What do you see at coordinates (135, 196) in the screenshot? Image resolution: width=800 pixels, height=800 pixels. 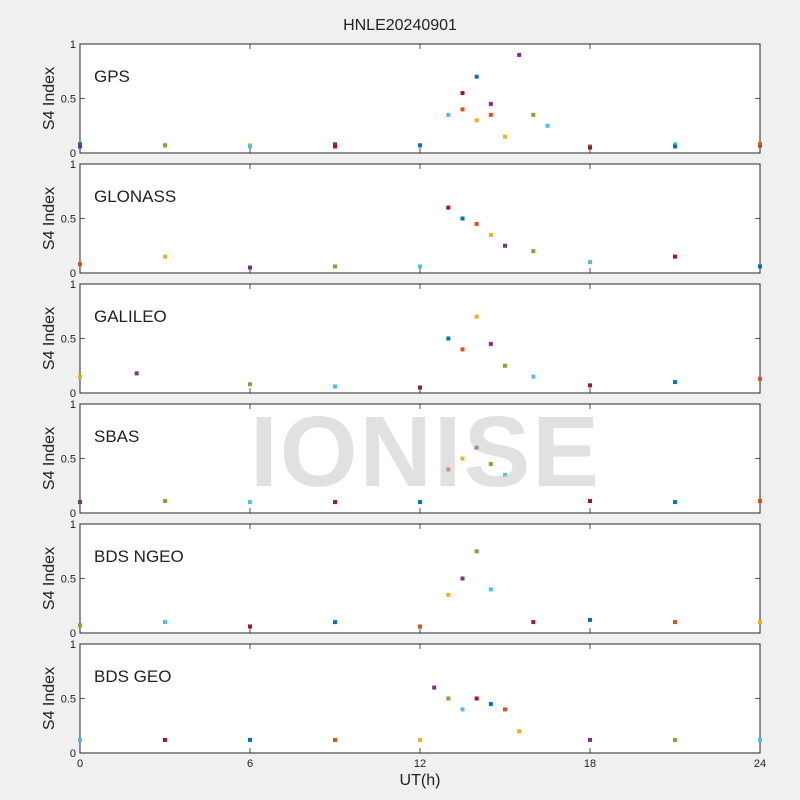 I see `panel-label: GLONASS` at bounding box center [135, 196].